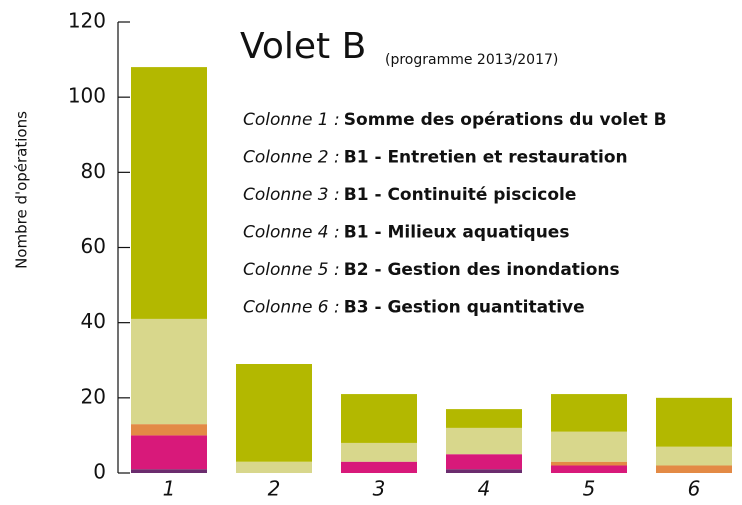  I want to click on annotation-text: Somme des opérations du volet B, so click(505, 120).